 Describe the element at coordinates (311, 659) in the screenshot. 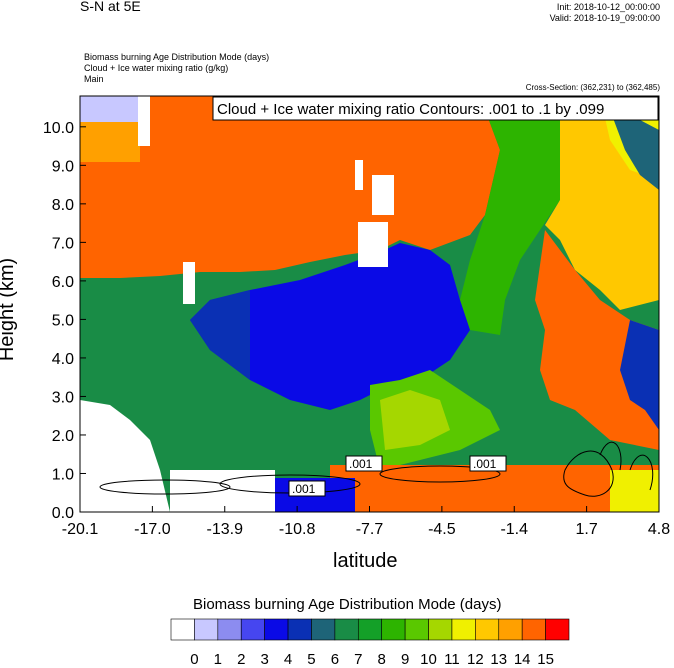

I see `colorbar-label: 5` at that location.